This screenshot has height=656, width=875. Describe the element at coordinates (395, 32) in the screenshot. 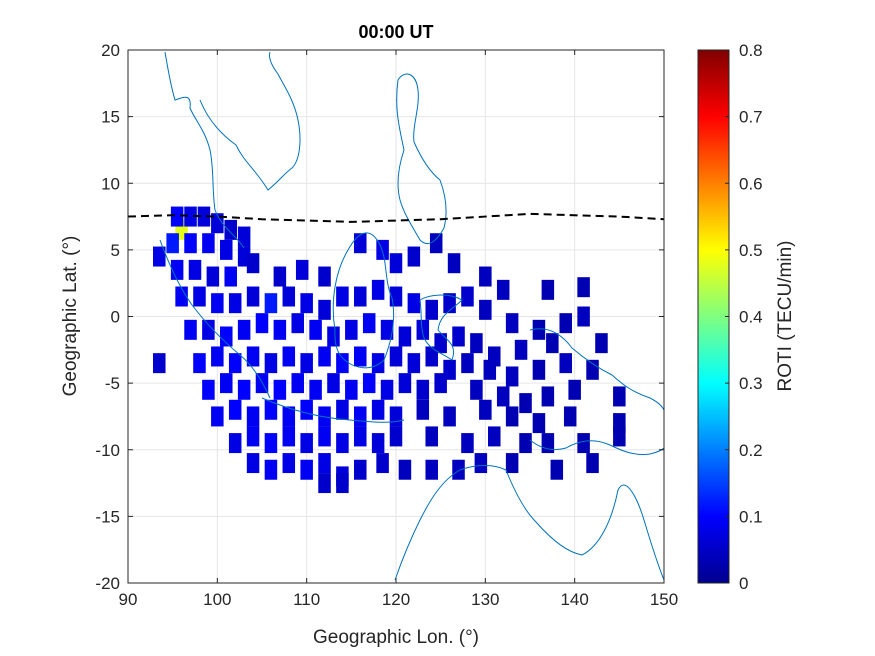

I see `chart-title: 00:00 UT` at that location.